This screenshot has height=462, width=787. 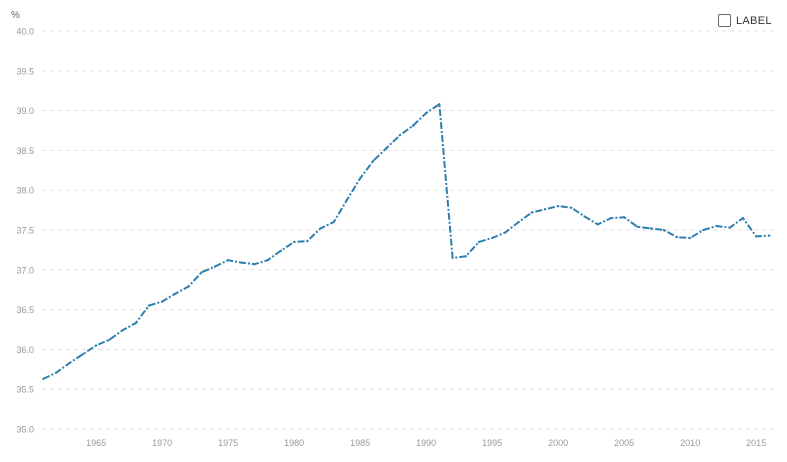 I want to click on label-toggle-text: LABEL, so click(x=754, y=20).